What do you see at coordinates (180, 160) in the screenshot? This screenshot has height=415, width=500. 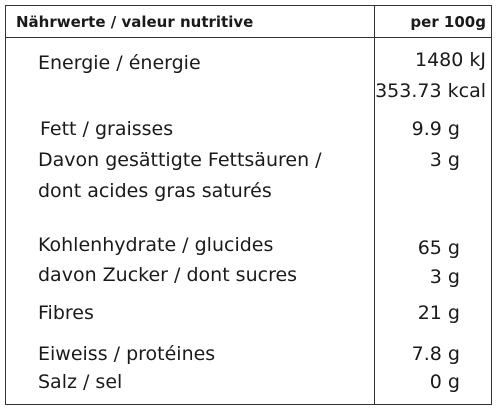 I see `saturated-fat-label: Davon gesättigte Fettsäuren /` at bounding box center [180, 160].